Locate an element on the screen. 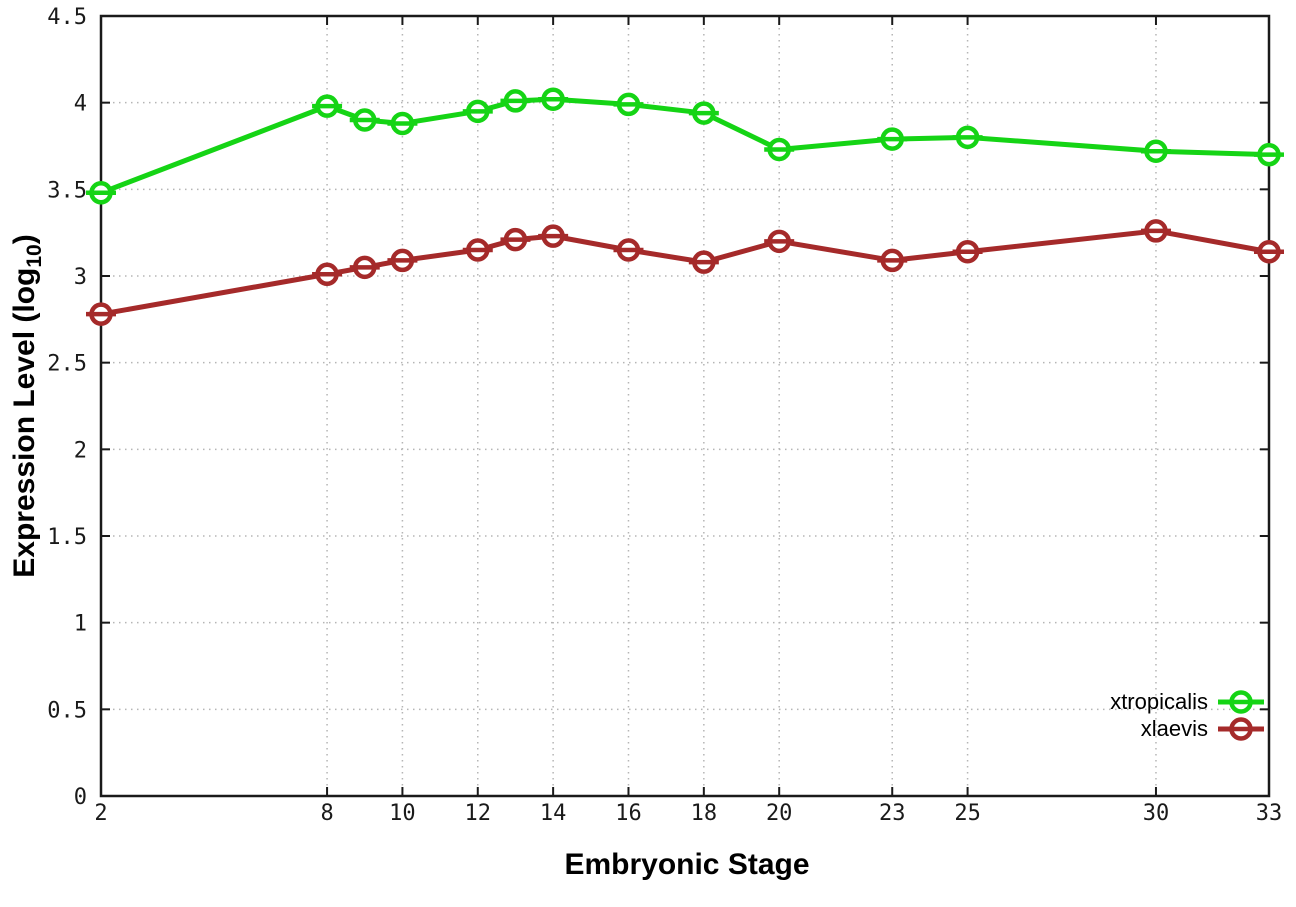 The width and height of the screenshot is (1296, 907). legend-item-xtropicalis: xtropicalis is located at coordinates (1187, 701).